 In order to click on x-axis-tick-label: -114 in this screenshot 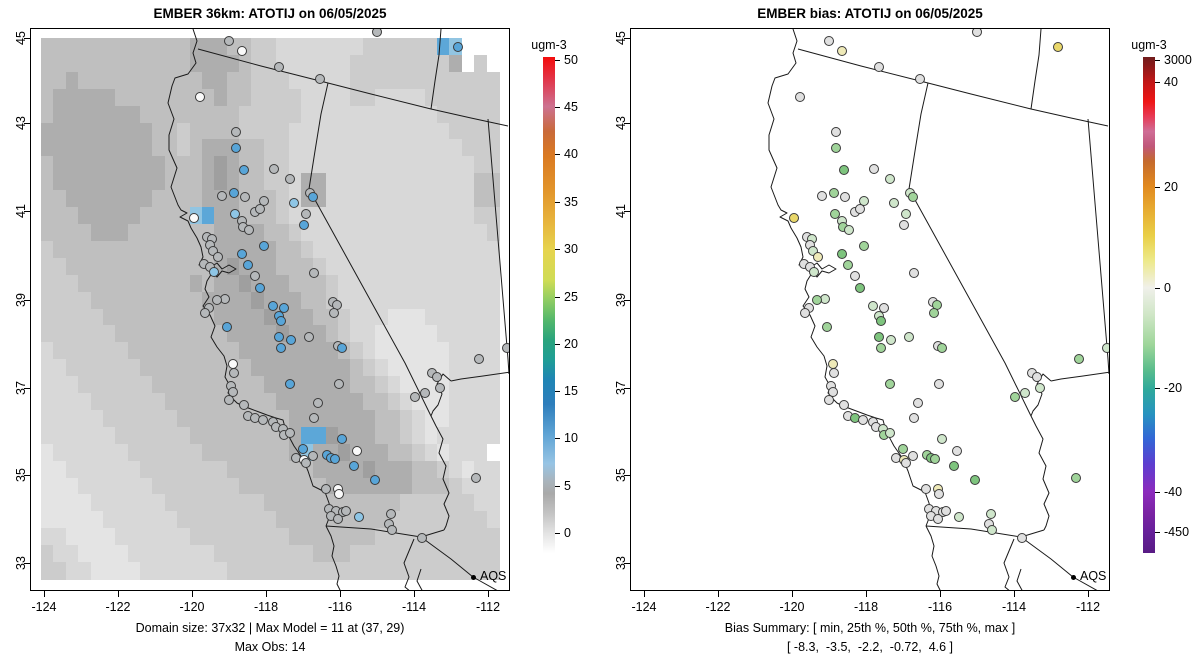, I will do `click(414, 607)`.